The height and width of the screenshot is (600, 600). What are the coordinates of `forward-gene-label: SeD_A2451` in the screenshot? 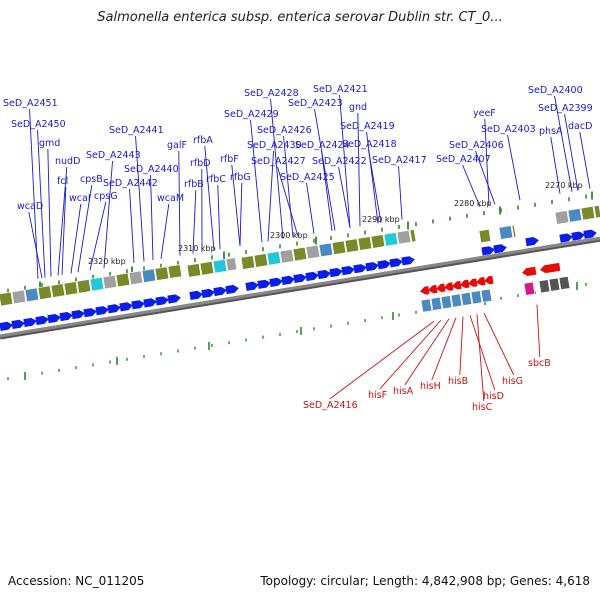 It's located at (30, 103).